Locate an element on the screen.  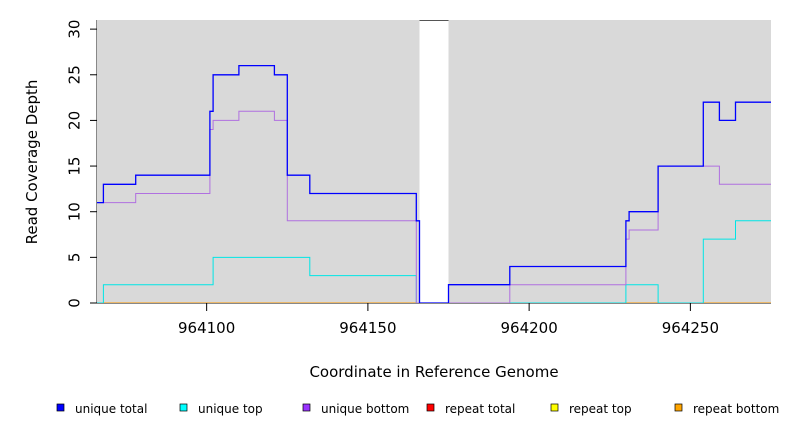
y-tick-label: 10 is located at coordinates (74, 211).